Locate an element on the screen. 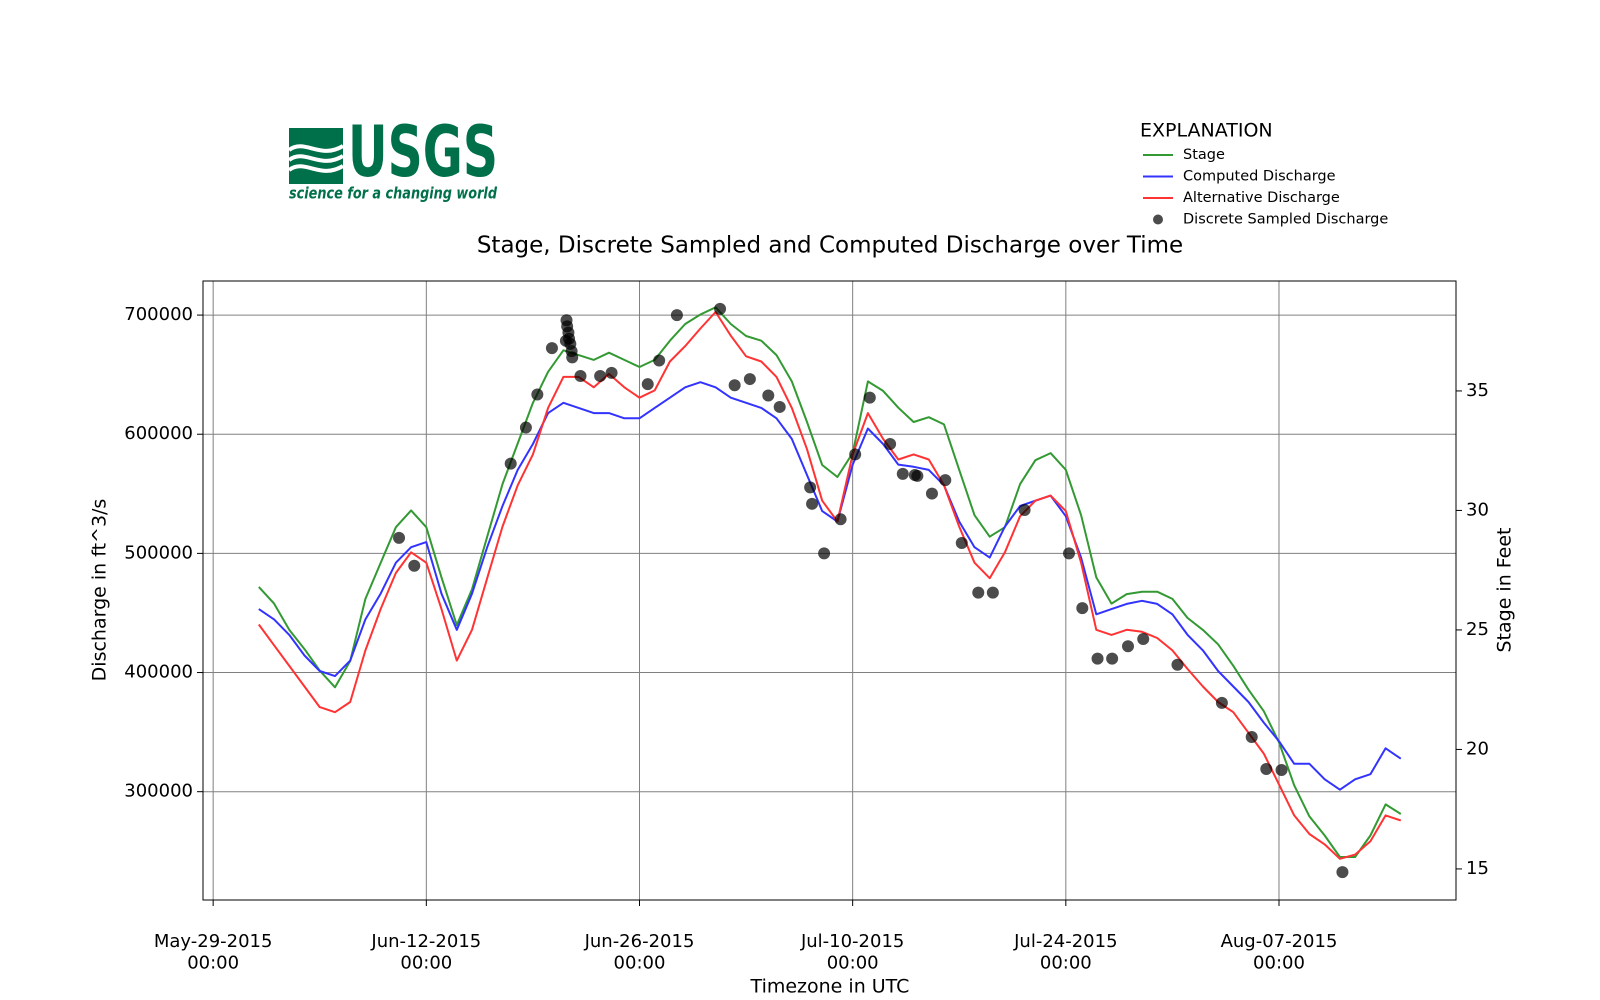 The image size is (1600, 1000). x-tick-label: Jun-26-2015 00:00 is located at coordinates (639, 952).